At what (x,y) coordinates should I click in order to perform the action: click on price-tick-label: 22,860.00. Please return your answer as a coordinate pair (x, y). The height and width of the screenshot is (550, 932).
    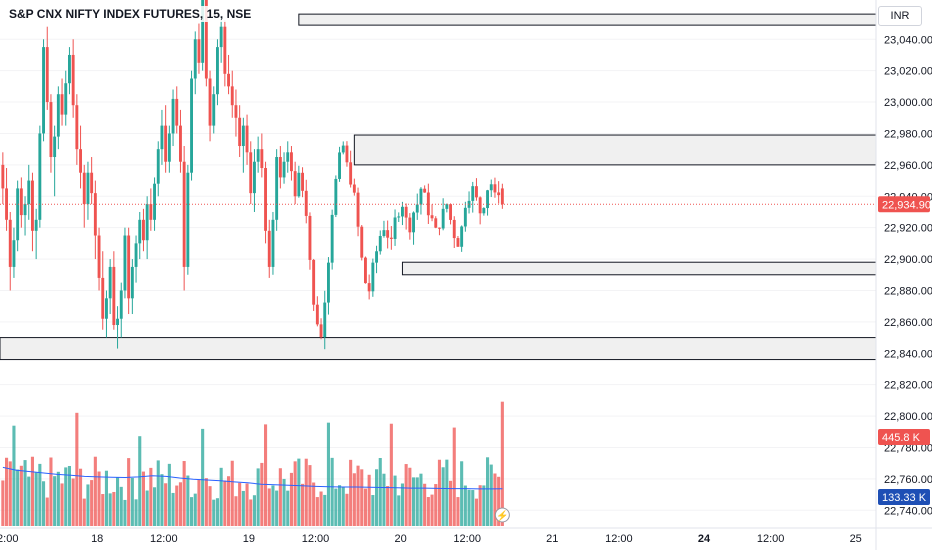
    Looking at the image, I should click on (908, 323).